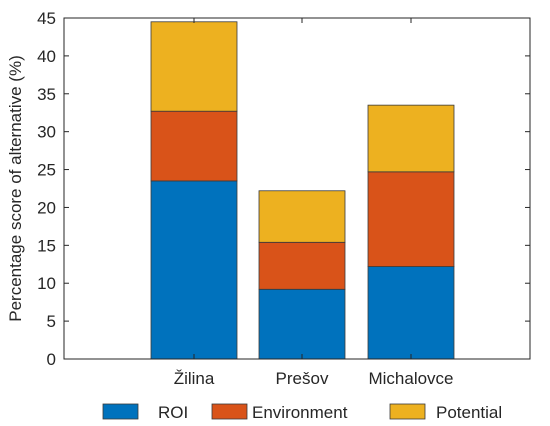 Image resolution: width=550 pixels, height=426 pixels. I want to click on legend-swatch-roi, so click(120, 411).